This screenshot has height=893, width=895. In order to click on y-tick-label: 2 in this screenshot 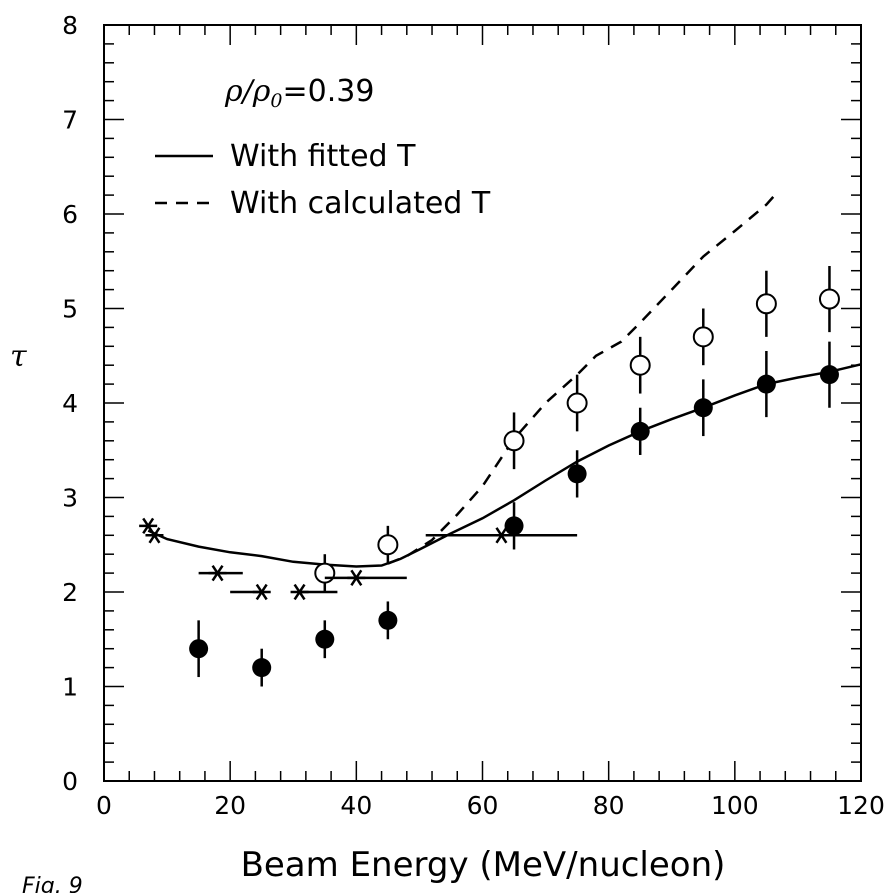, I will do `click(70, 592)`.